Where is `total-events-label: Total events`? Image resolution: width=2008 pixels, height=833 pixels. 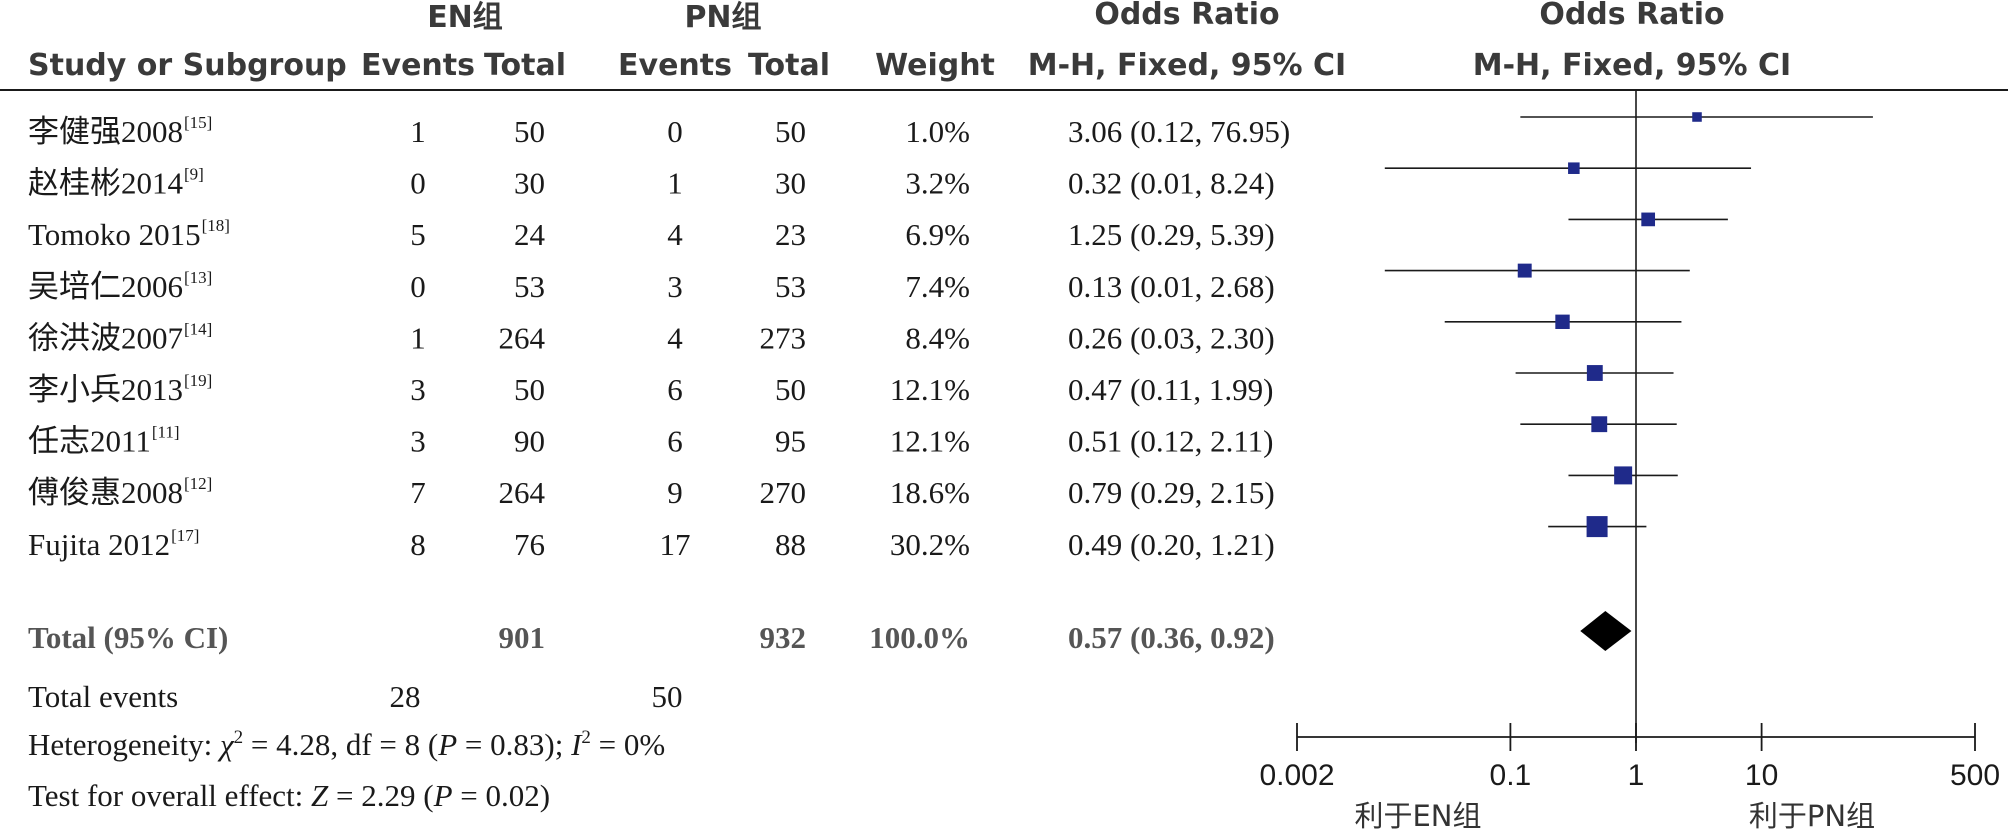
total-events-label: Total events is located at coordinates (103, 696).